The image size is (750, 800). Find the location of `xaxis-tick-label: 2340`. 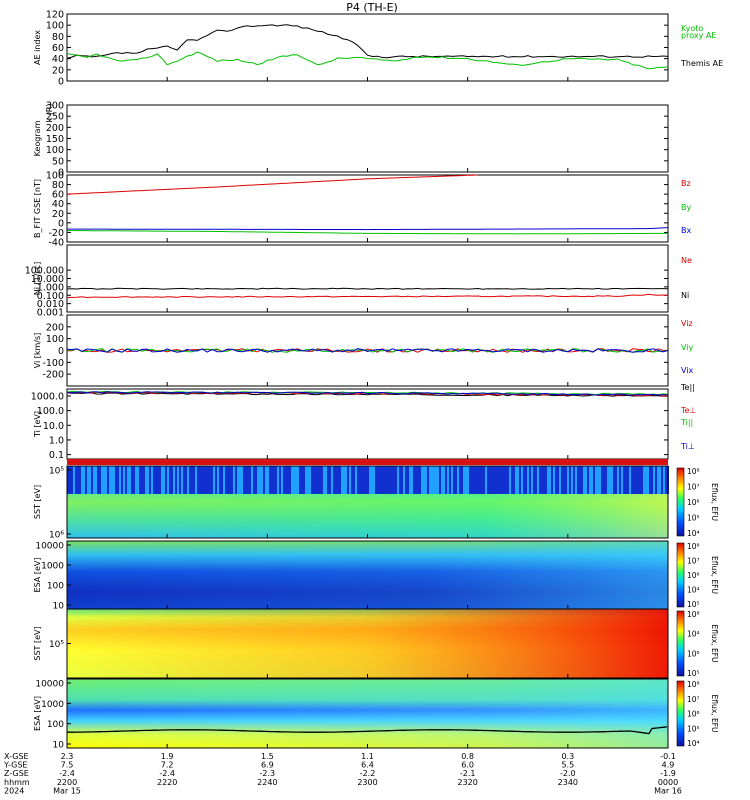

xaxis-tick-label: 2340 is located at coordinates (568, 782).